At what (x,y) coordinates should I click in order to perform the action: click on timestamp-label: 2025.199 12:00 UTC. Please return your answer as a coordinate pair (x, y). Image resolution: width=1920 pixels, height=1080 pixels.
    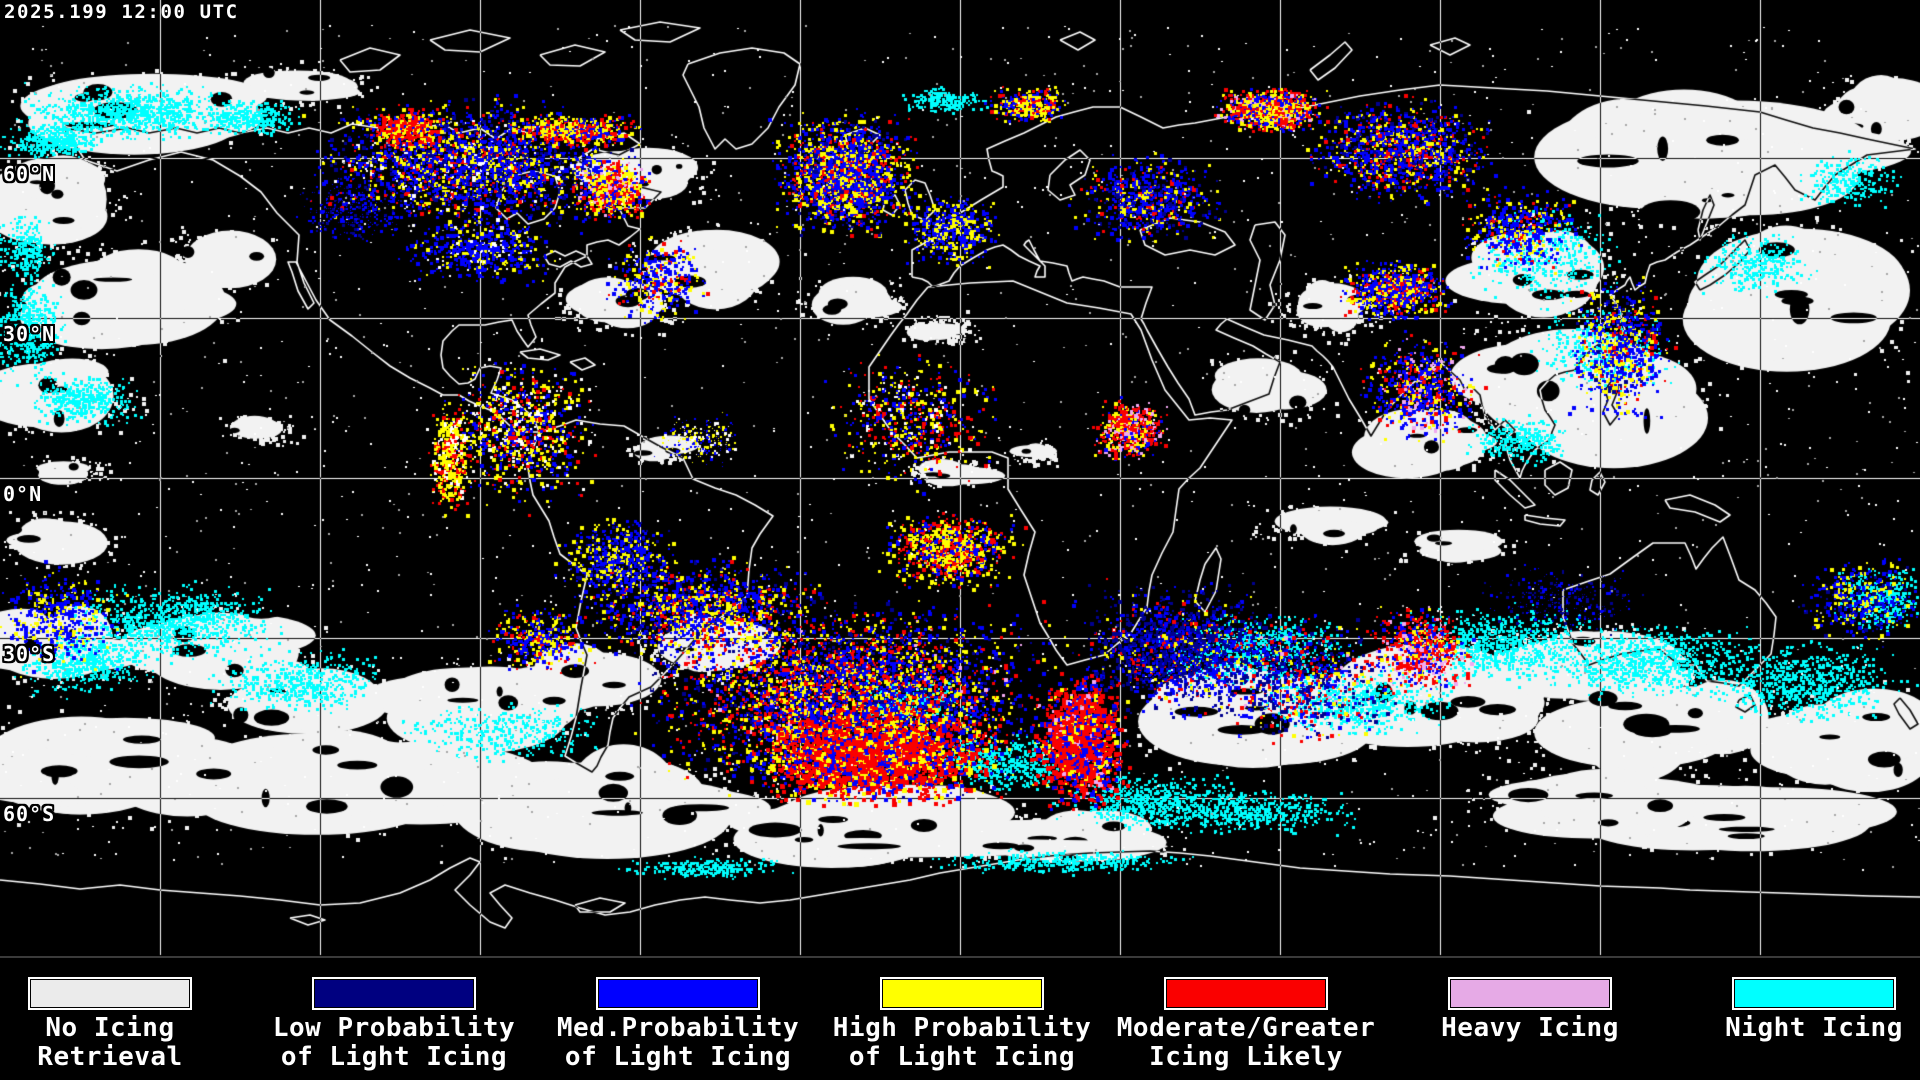
    Looking at the image, I should click on (121, 12).